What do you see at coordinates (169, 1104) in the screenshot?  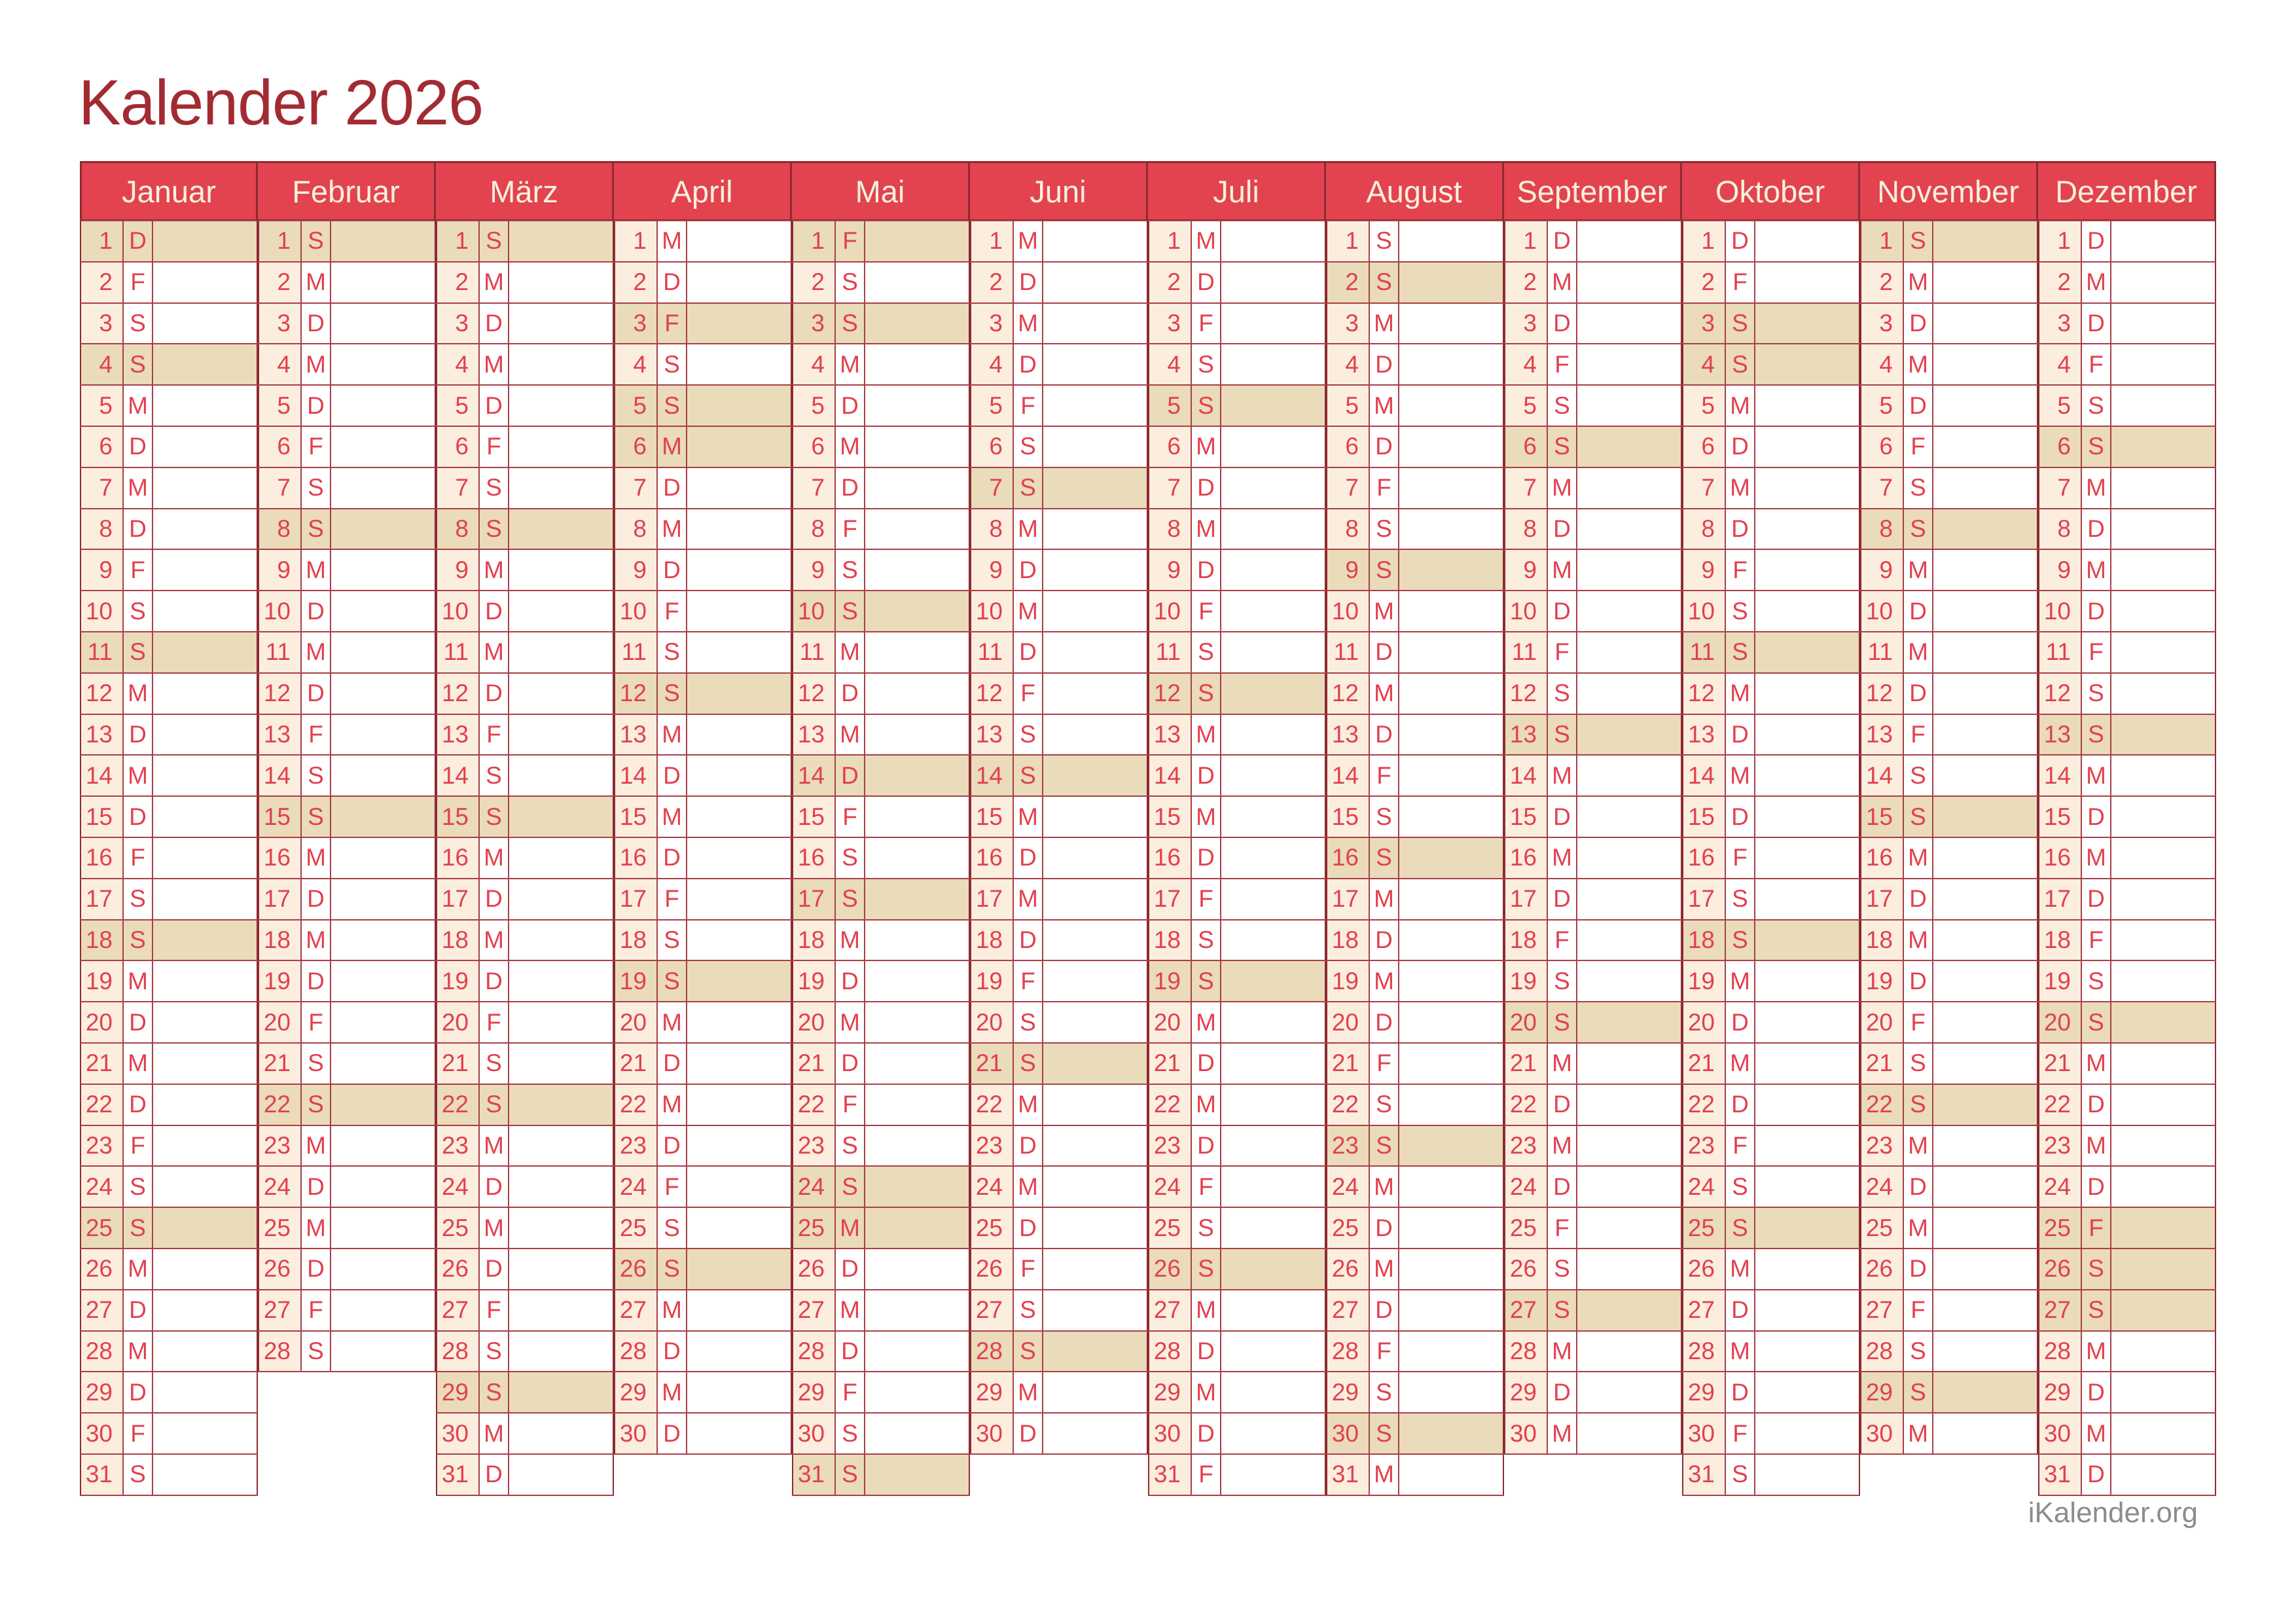 I see `day-row: 22 D` at bounding box center [169, 1104].